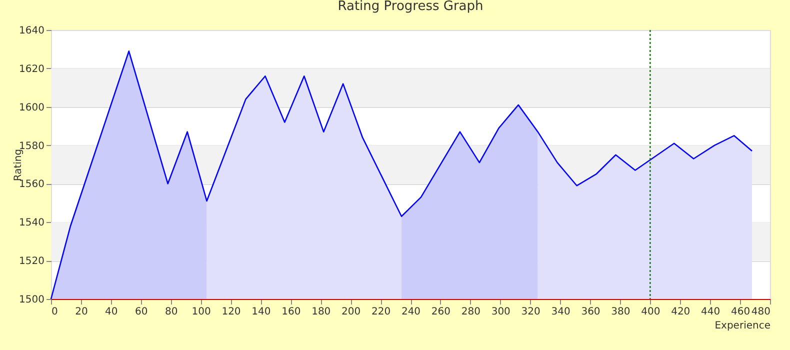  I want to click on x-tick-label: 220, so click(381, 312).